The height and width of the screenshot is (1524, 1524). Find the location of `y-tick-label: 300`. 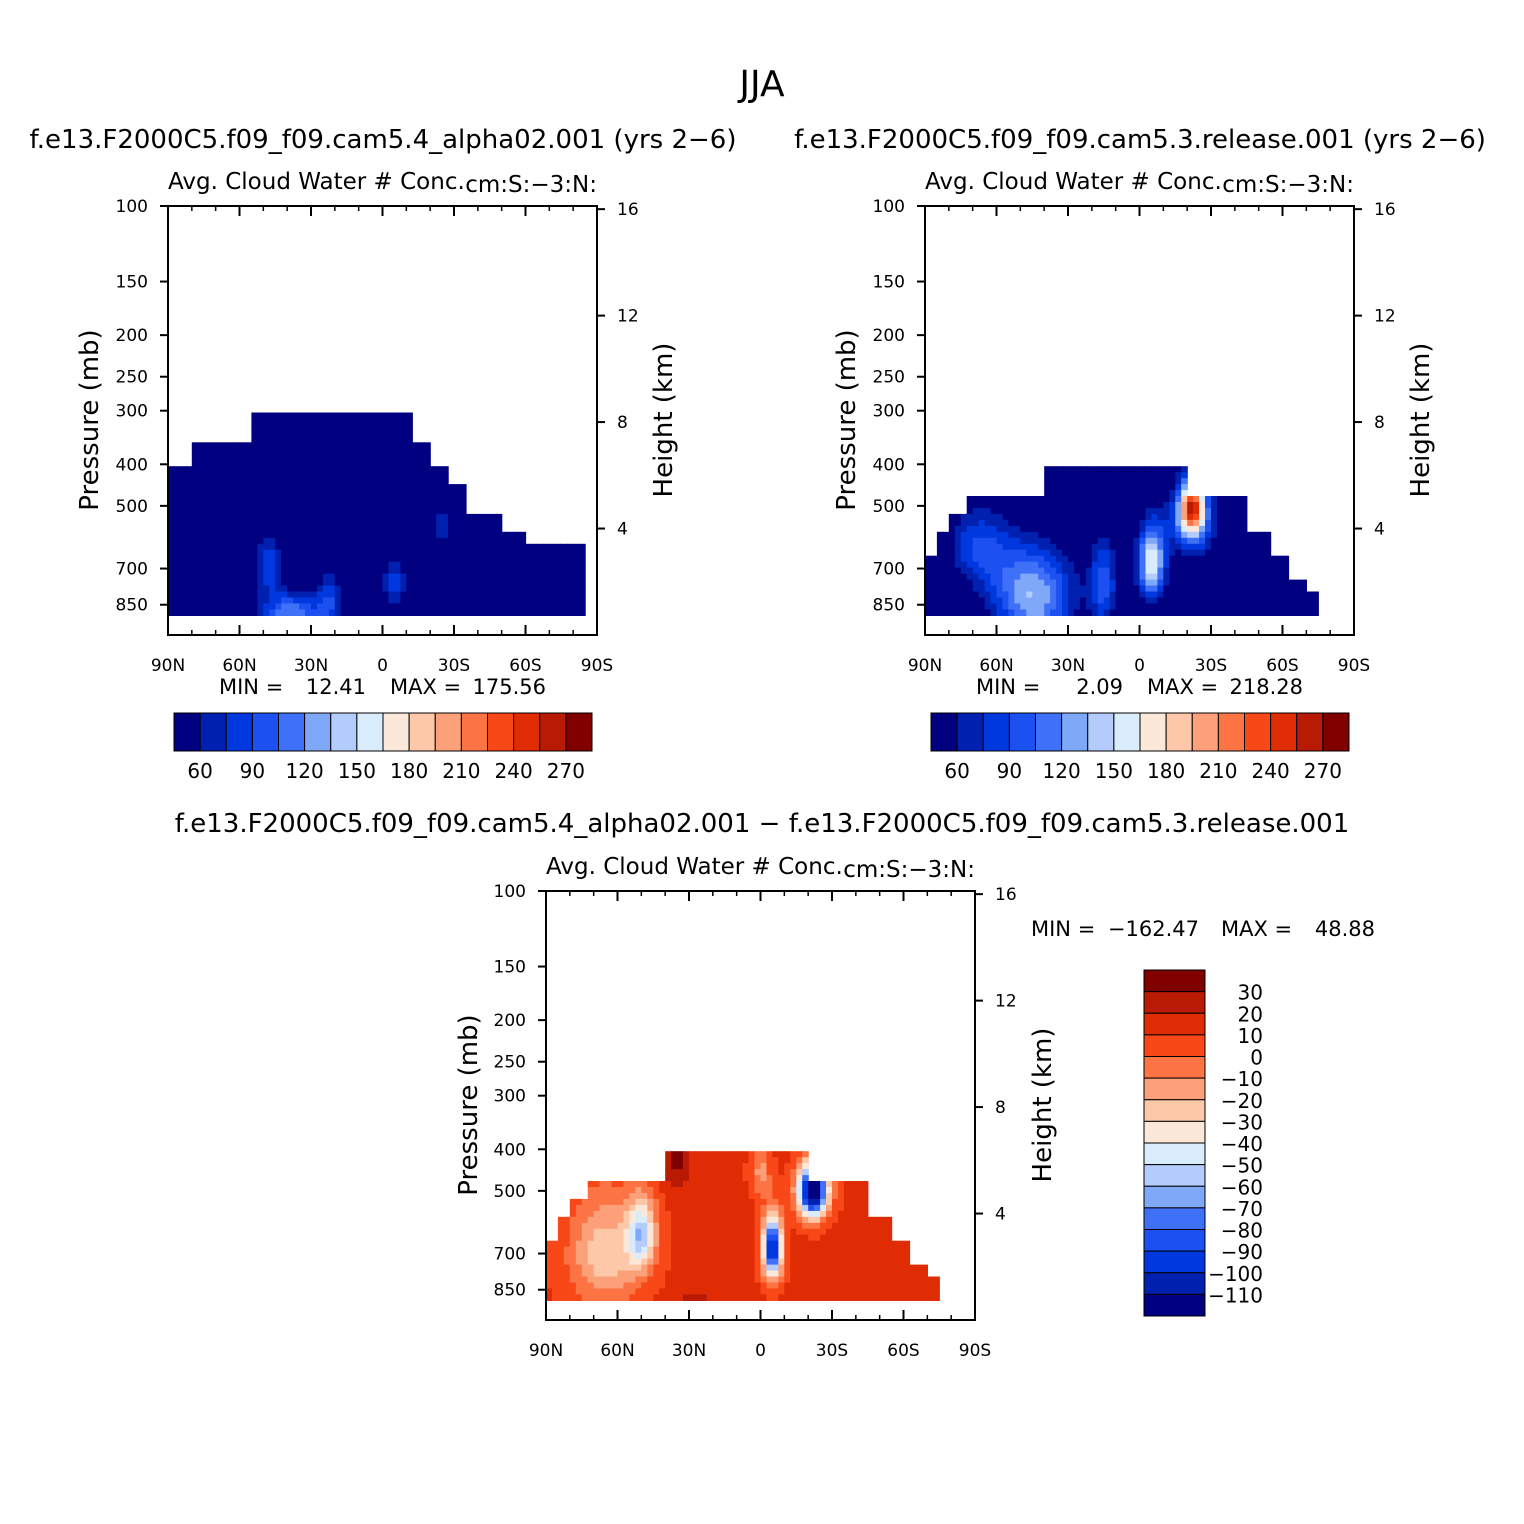

y-tick-label: 300 is located at coordinates (132, 412).